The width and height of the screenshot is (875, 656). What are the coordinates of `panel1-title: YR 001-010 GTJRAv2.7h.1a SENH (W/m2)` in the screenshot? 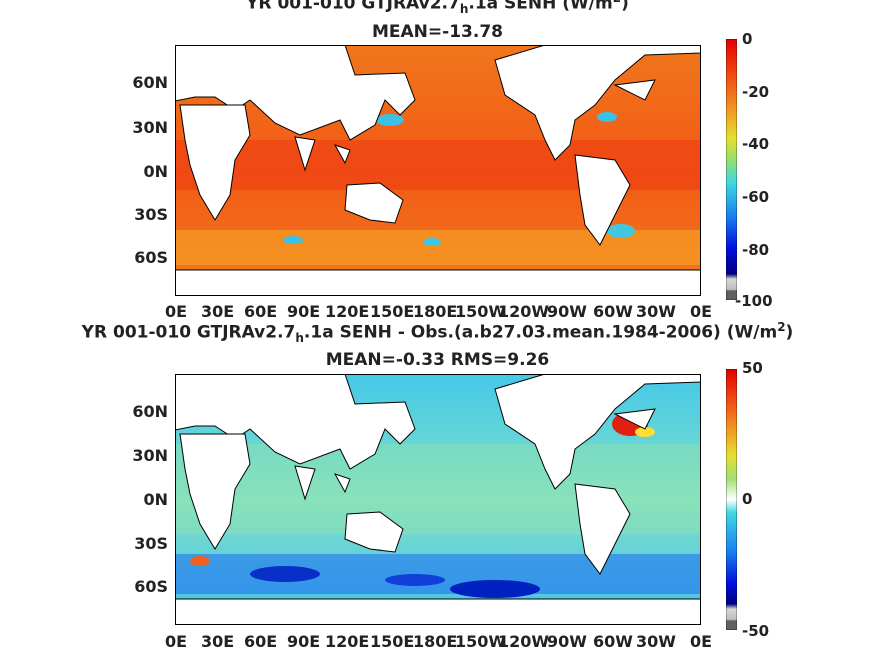 It's located at (437, 8).